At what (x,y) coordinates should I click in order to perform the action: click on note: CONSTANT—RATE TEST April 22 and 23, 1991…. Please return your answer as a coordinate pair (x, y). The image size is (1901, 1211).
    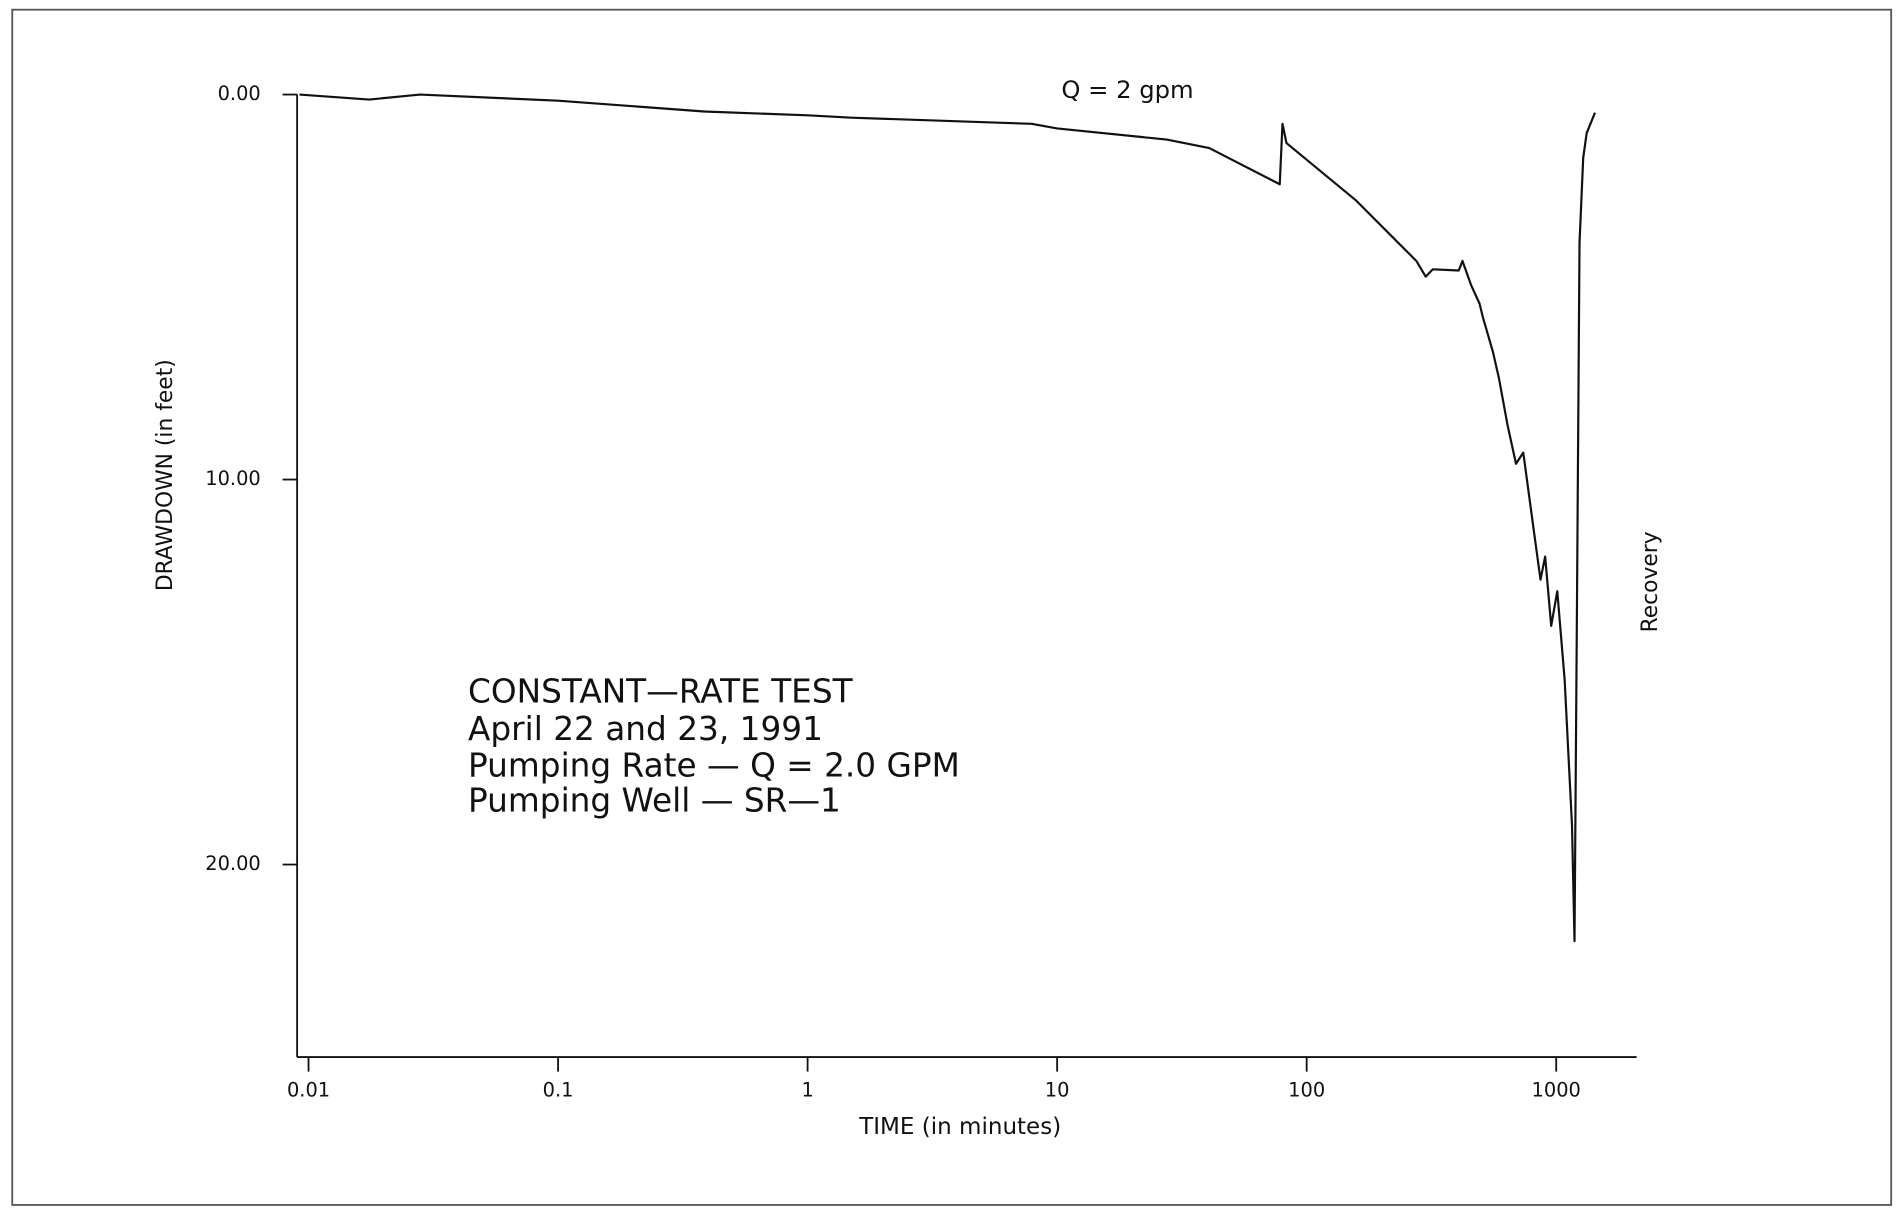
    Looking at the image, I should click on (714, 745).